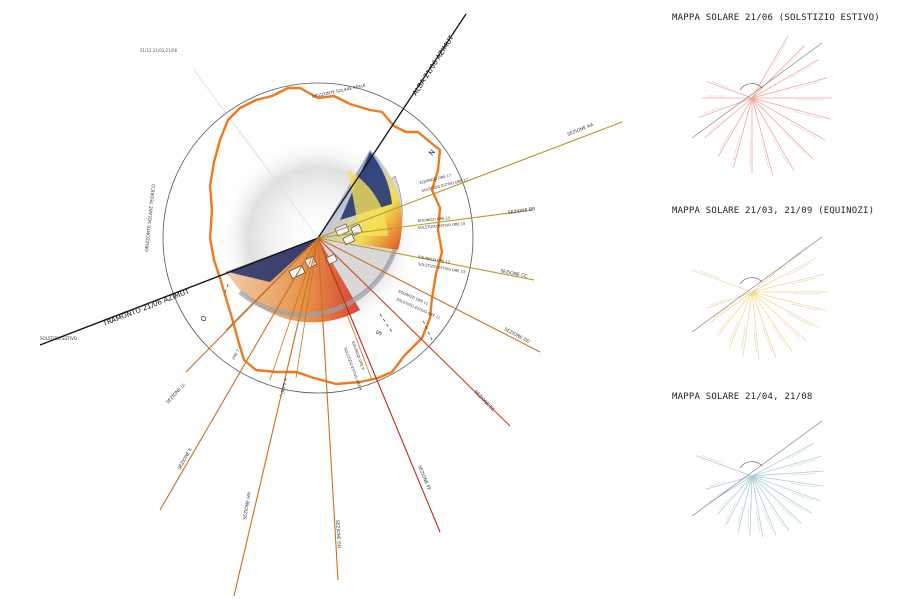  What do you see at coordinates (424, 478) in the screenshot?
I see `section-label-ff: SEZIONE FF` at bounding box center [424, 478].